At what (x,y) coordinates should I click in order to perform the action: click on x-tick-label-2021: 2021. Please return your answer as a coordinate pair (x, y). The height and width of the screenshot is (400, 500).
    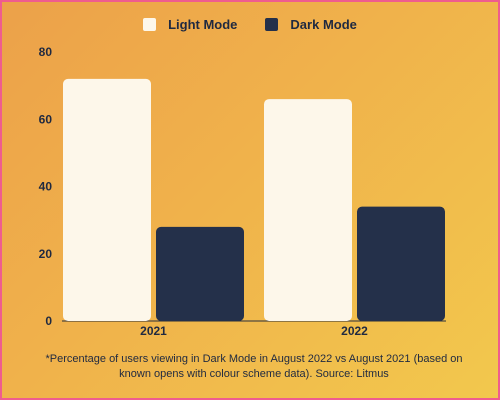
    Looking at the image, I should click on (153, 331).